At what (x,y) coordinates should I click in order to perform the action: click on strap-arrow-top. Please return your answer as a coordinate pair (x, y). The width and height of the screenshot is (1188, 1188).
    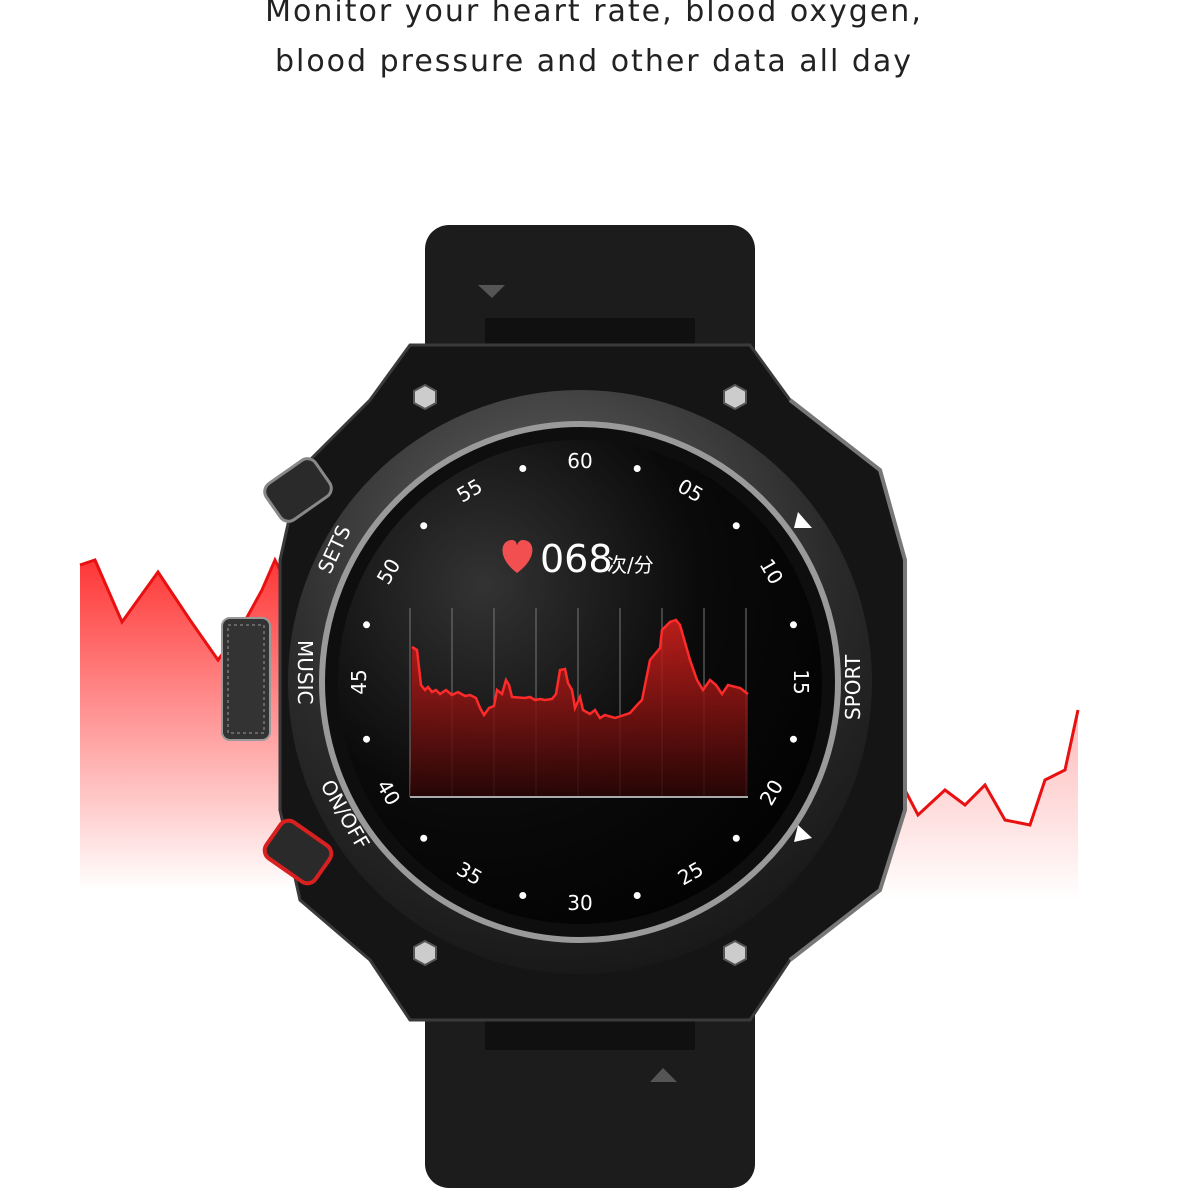
    Looking at the image, I should click on (491, 291).